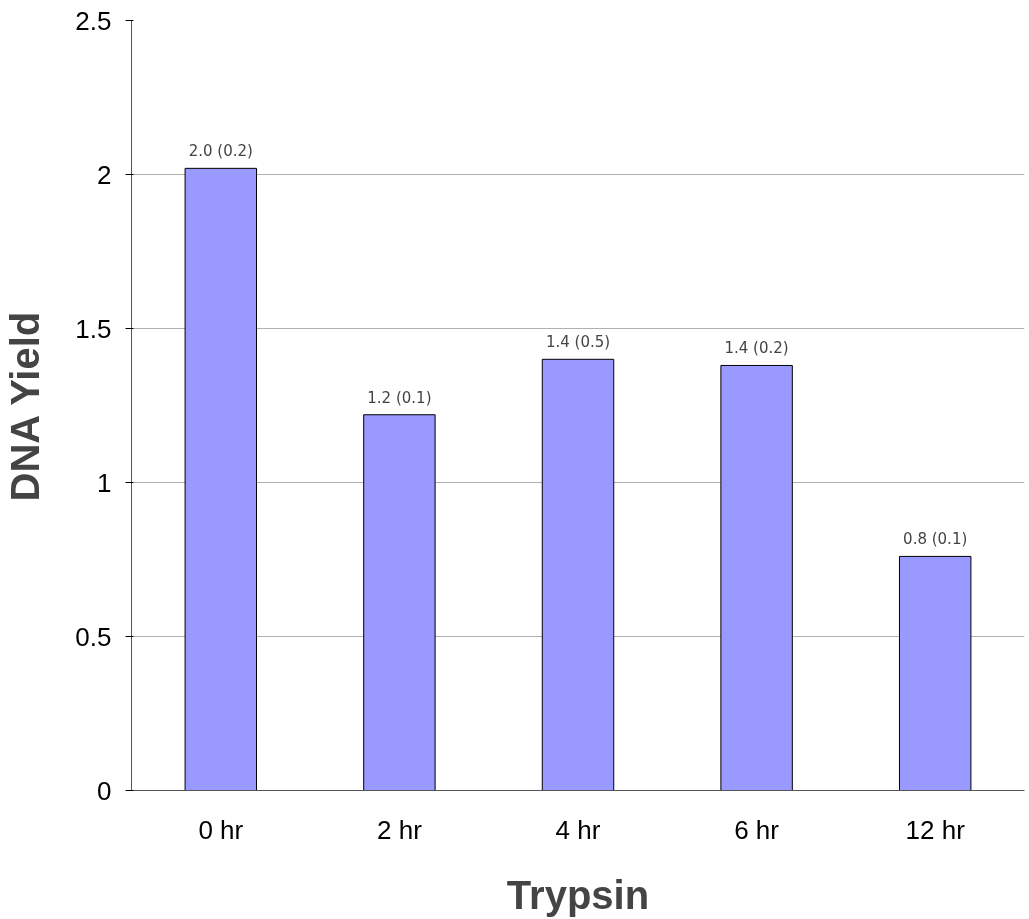  Describe the element at coordinates (221, 829) in the screenshot. I see `x-tick-label: 0 hr` at that location.